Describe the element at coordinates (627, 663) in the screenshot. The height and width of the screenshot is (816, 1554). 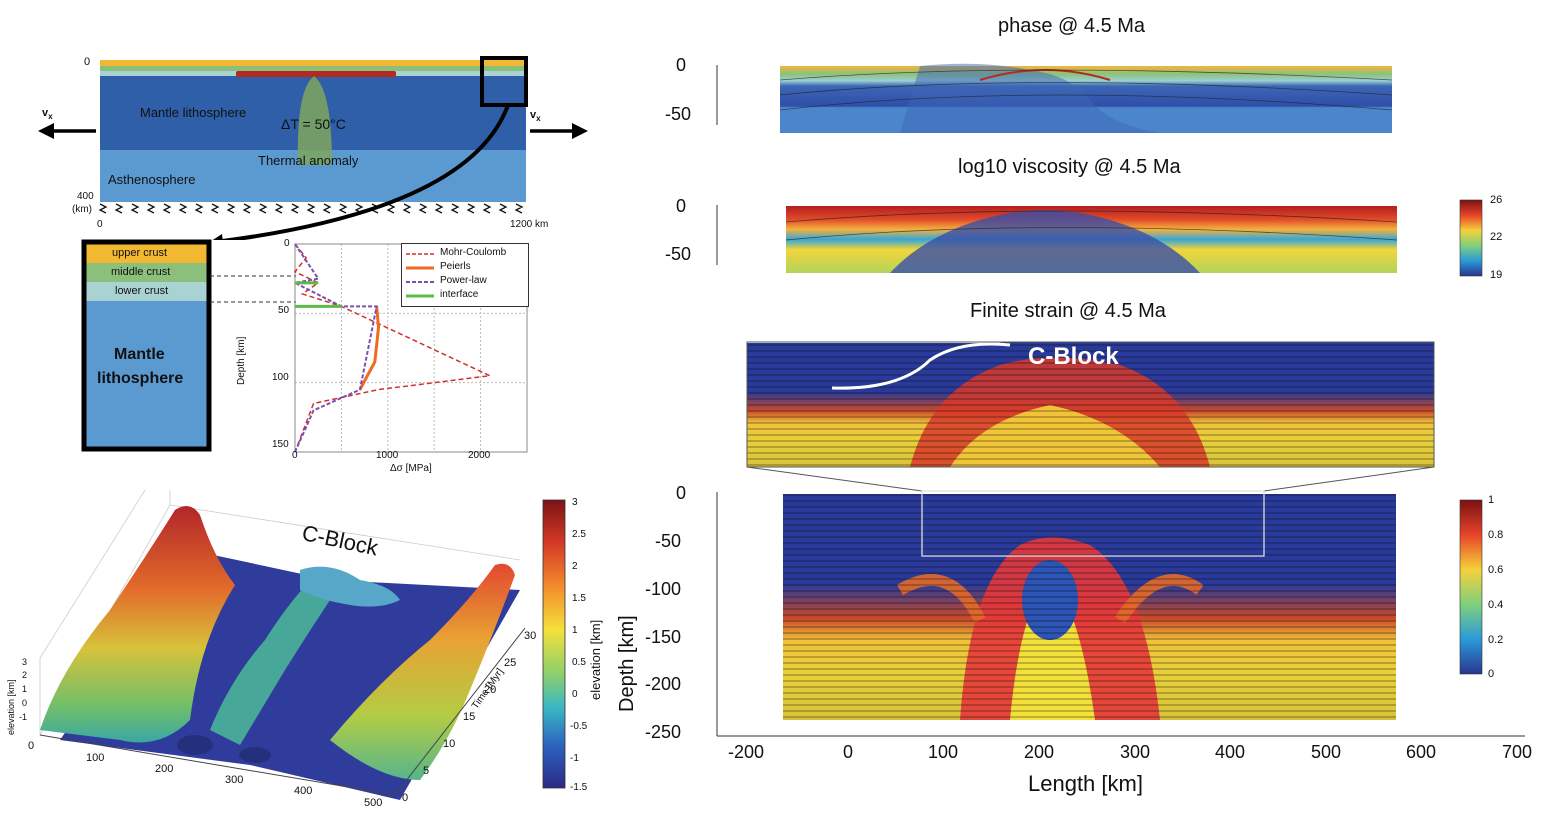
I see `main-ylabel: Depth [km]` at that location.